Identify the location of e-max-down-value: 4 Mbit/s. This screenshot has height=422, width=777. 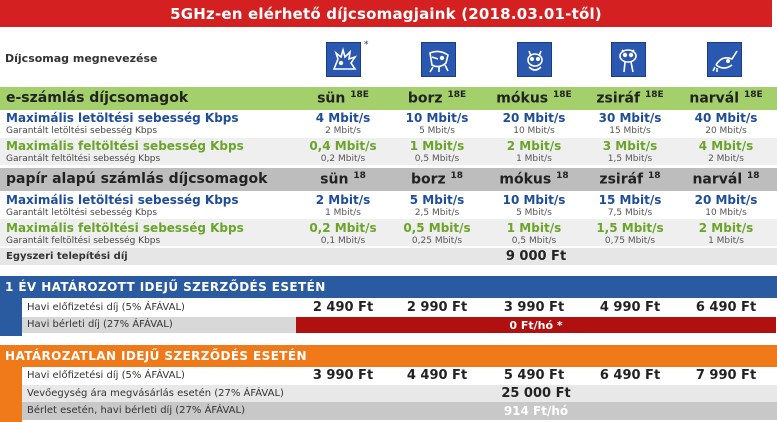
(343, 118).